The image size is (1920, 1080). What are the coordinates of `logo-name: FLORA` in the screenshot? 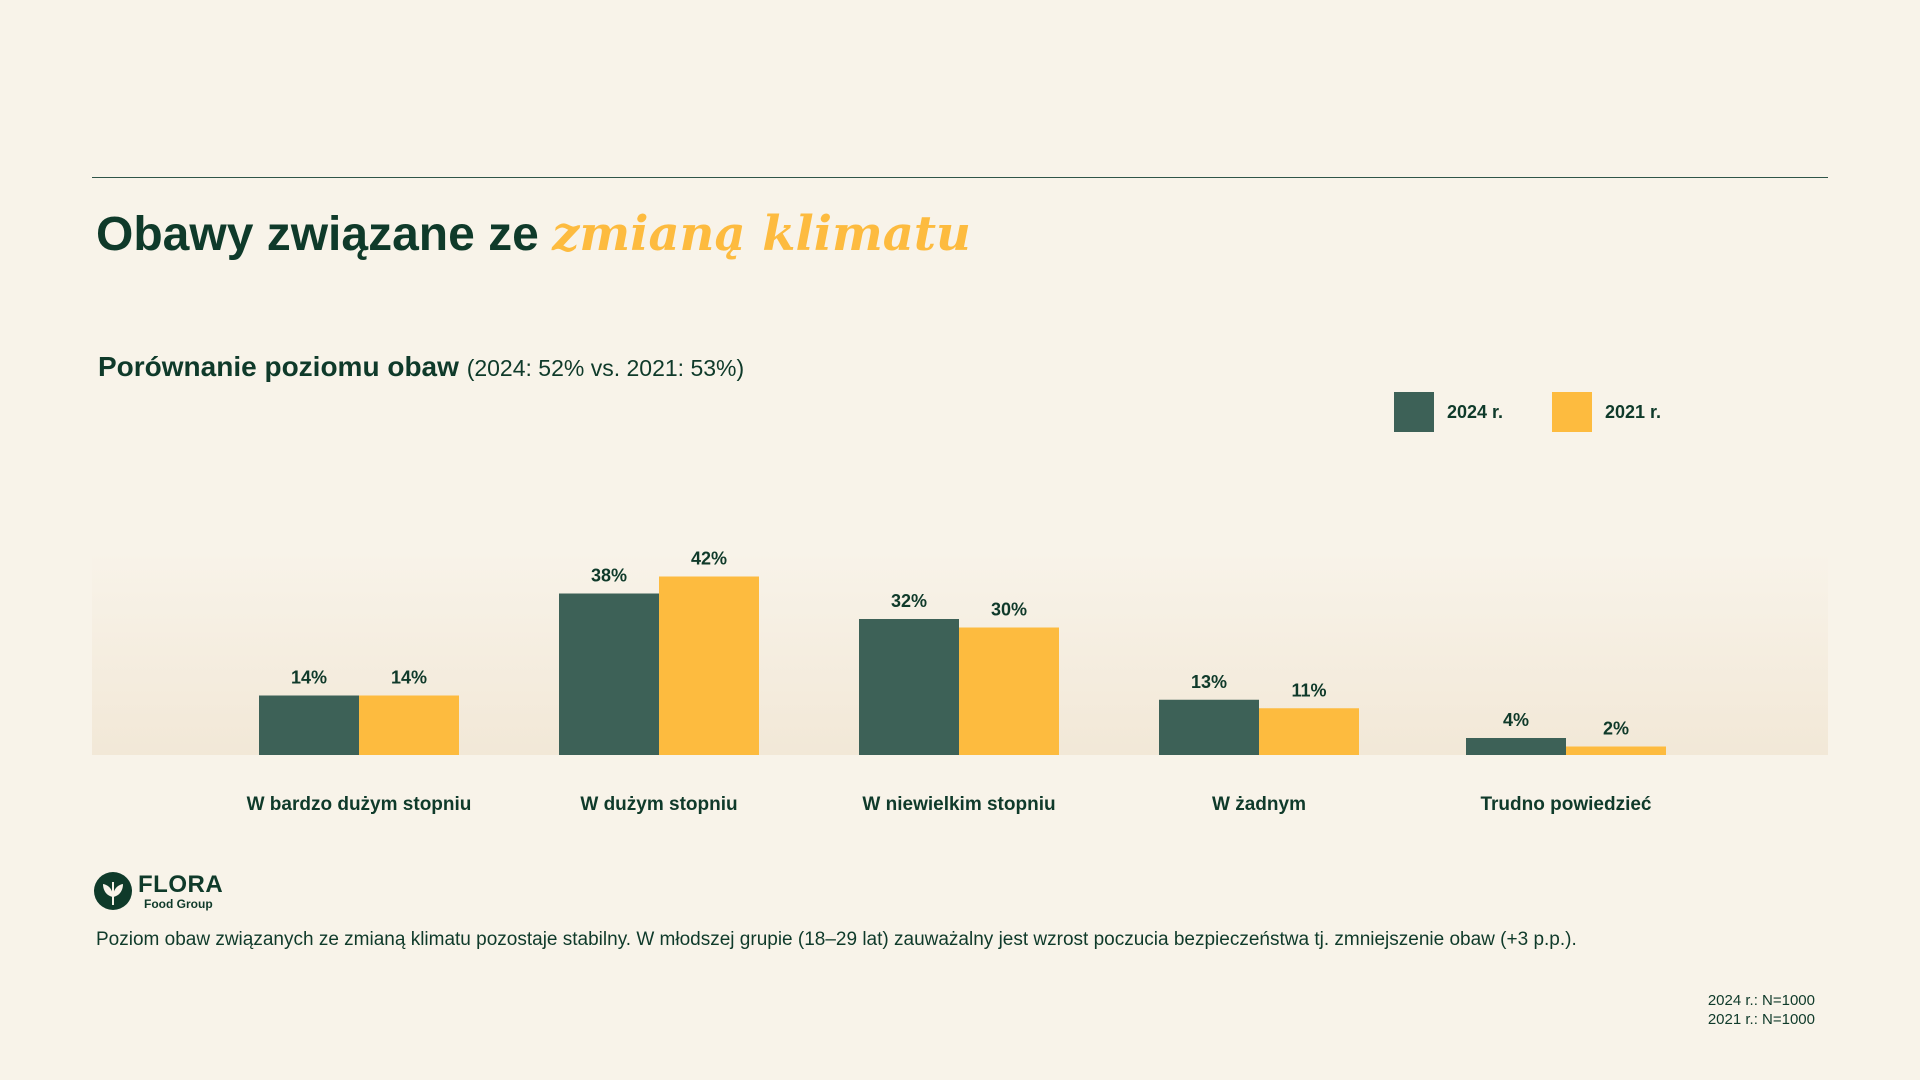 It's located at (181, 884).